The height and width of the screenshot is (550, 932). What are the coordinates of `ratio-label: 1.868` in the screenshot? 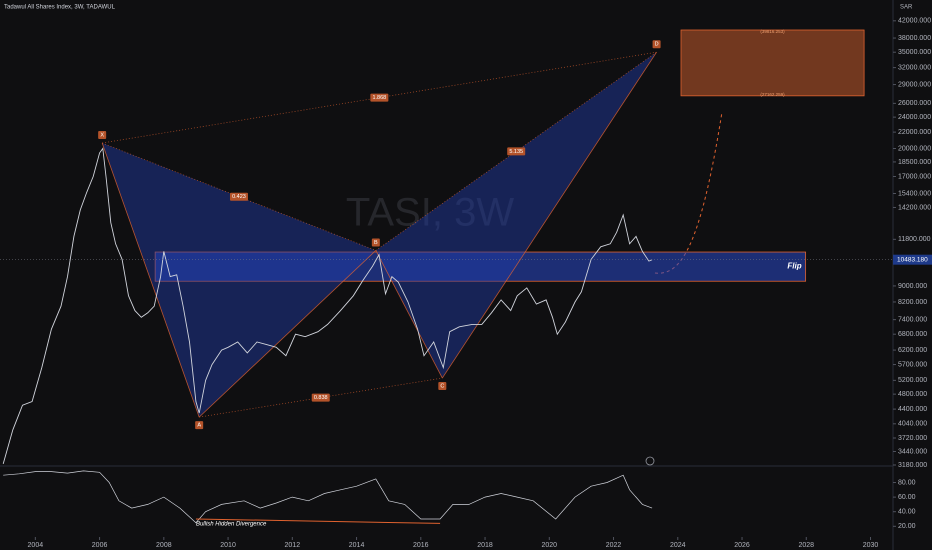 It's located at (379, 98).